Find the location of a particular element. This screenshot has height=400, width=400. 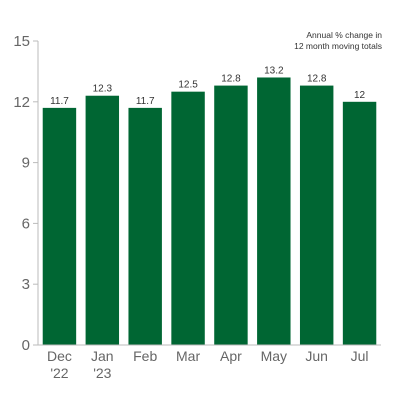

bar-value-label: 12.3 is located at coordinates (103, 89).